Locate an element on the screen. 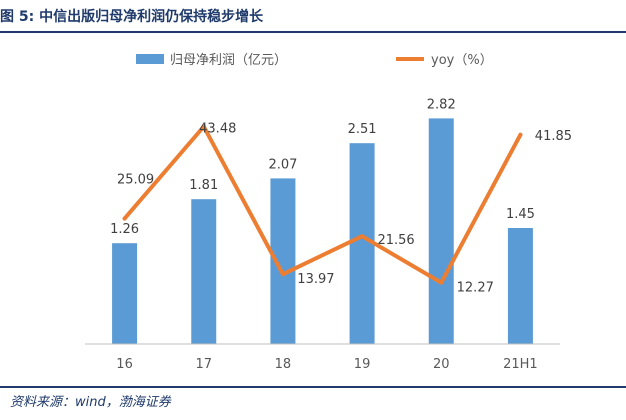  yoy-label-20: 12.27 is located at coordinates (475, 288).